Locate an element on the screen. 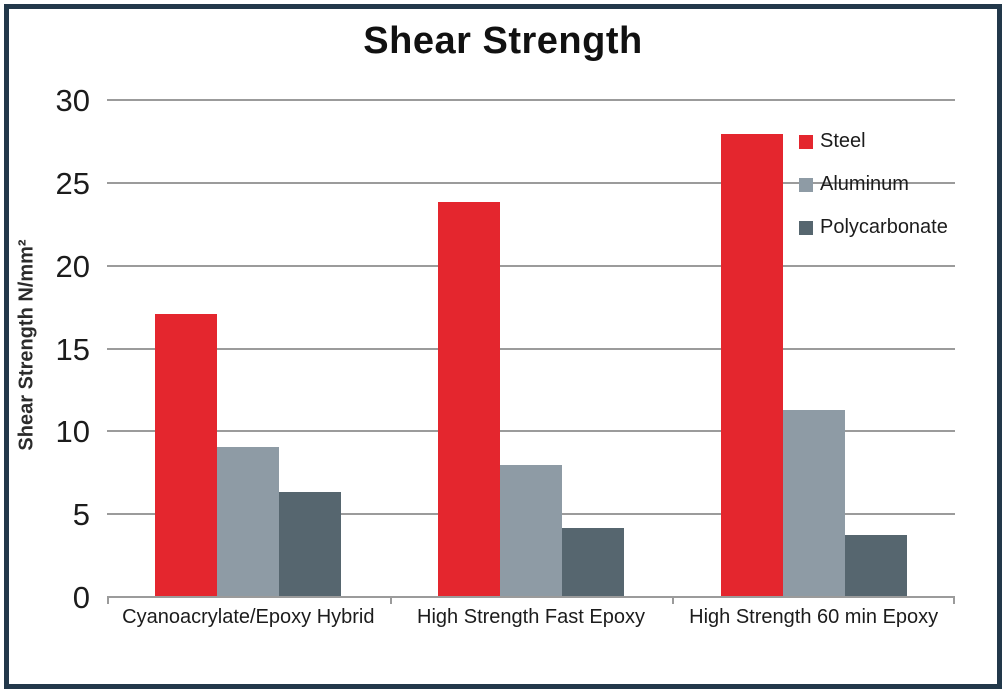 The width and height of the screenshot is (1006, 693). y-axis-tick-label: 5 is located at coordinates (81, 515).